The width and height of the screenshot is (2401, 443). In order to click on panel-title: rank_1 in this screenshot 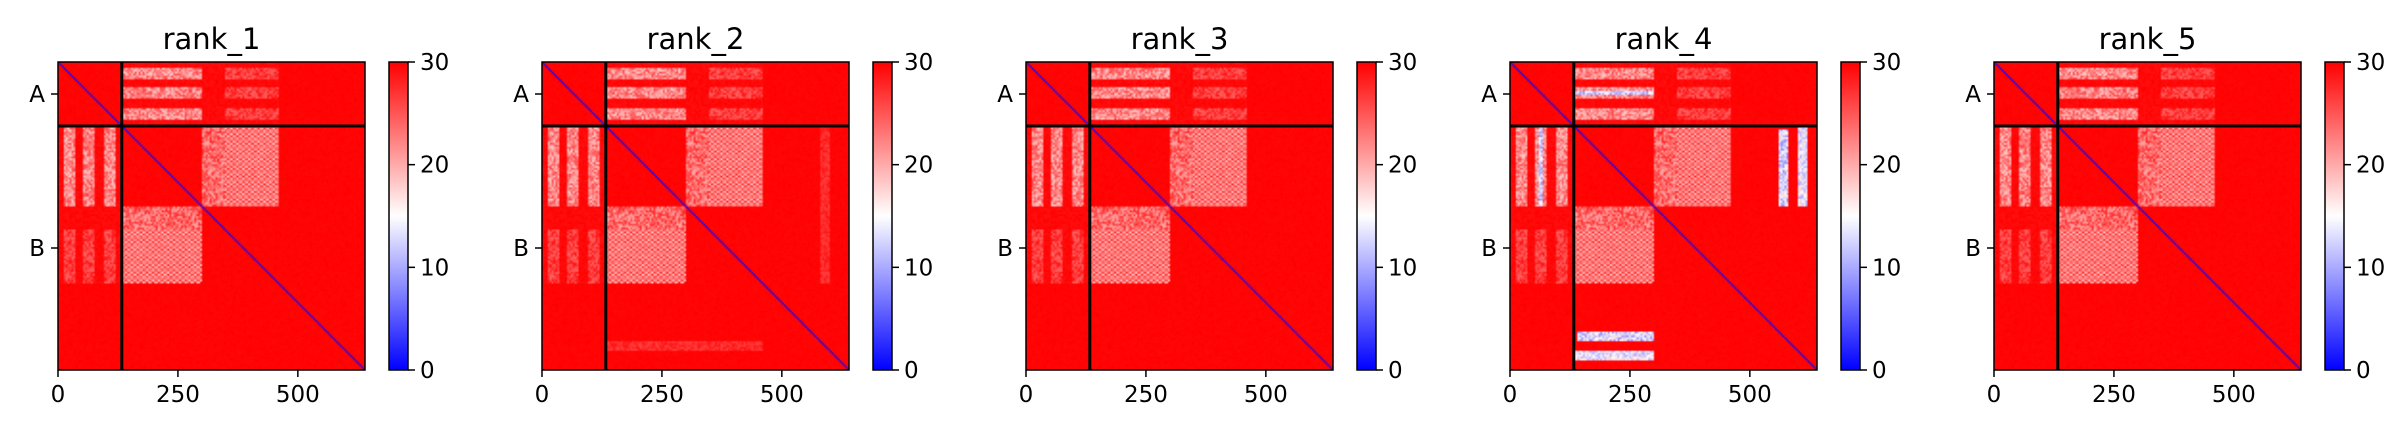, I will do `click(212, 39)`.